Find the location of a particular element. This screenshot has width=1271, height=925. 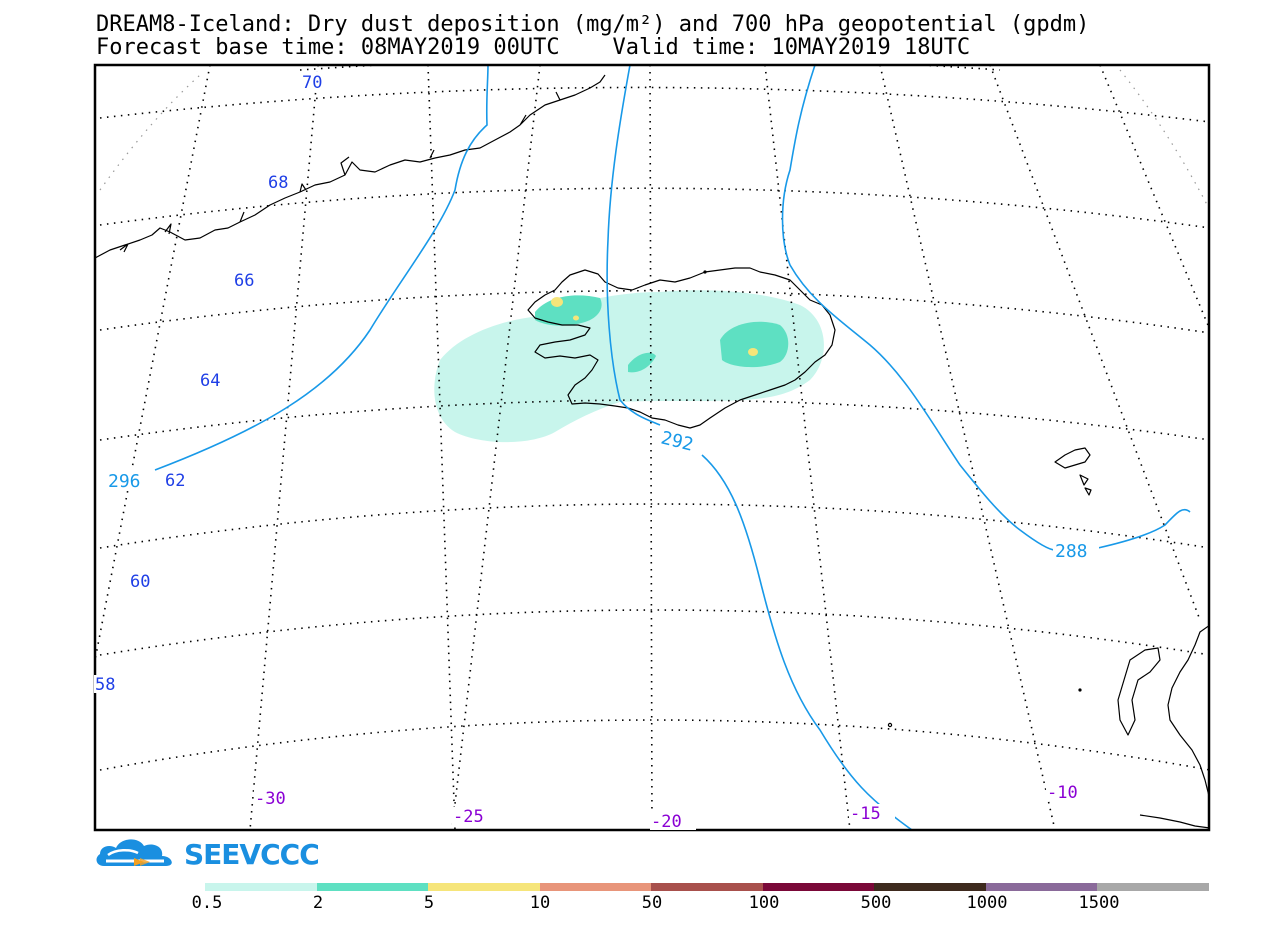

colorbar-label: 2 is located at coordinates (318, 903).